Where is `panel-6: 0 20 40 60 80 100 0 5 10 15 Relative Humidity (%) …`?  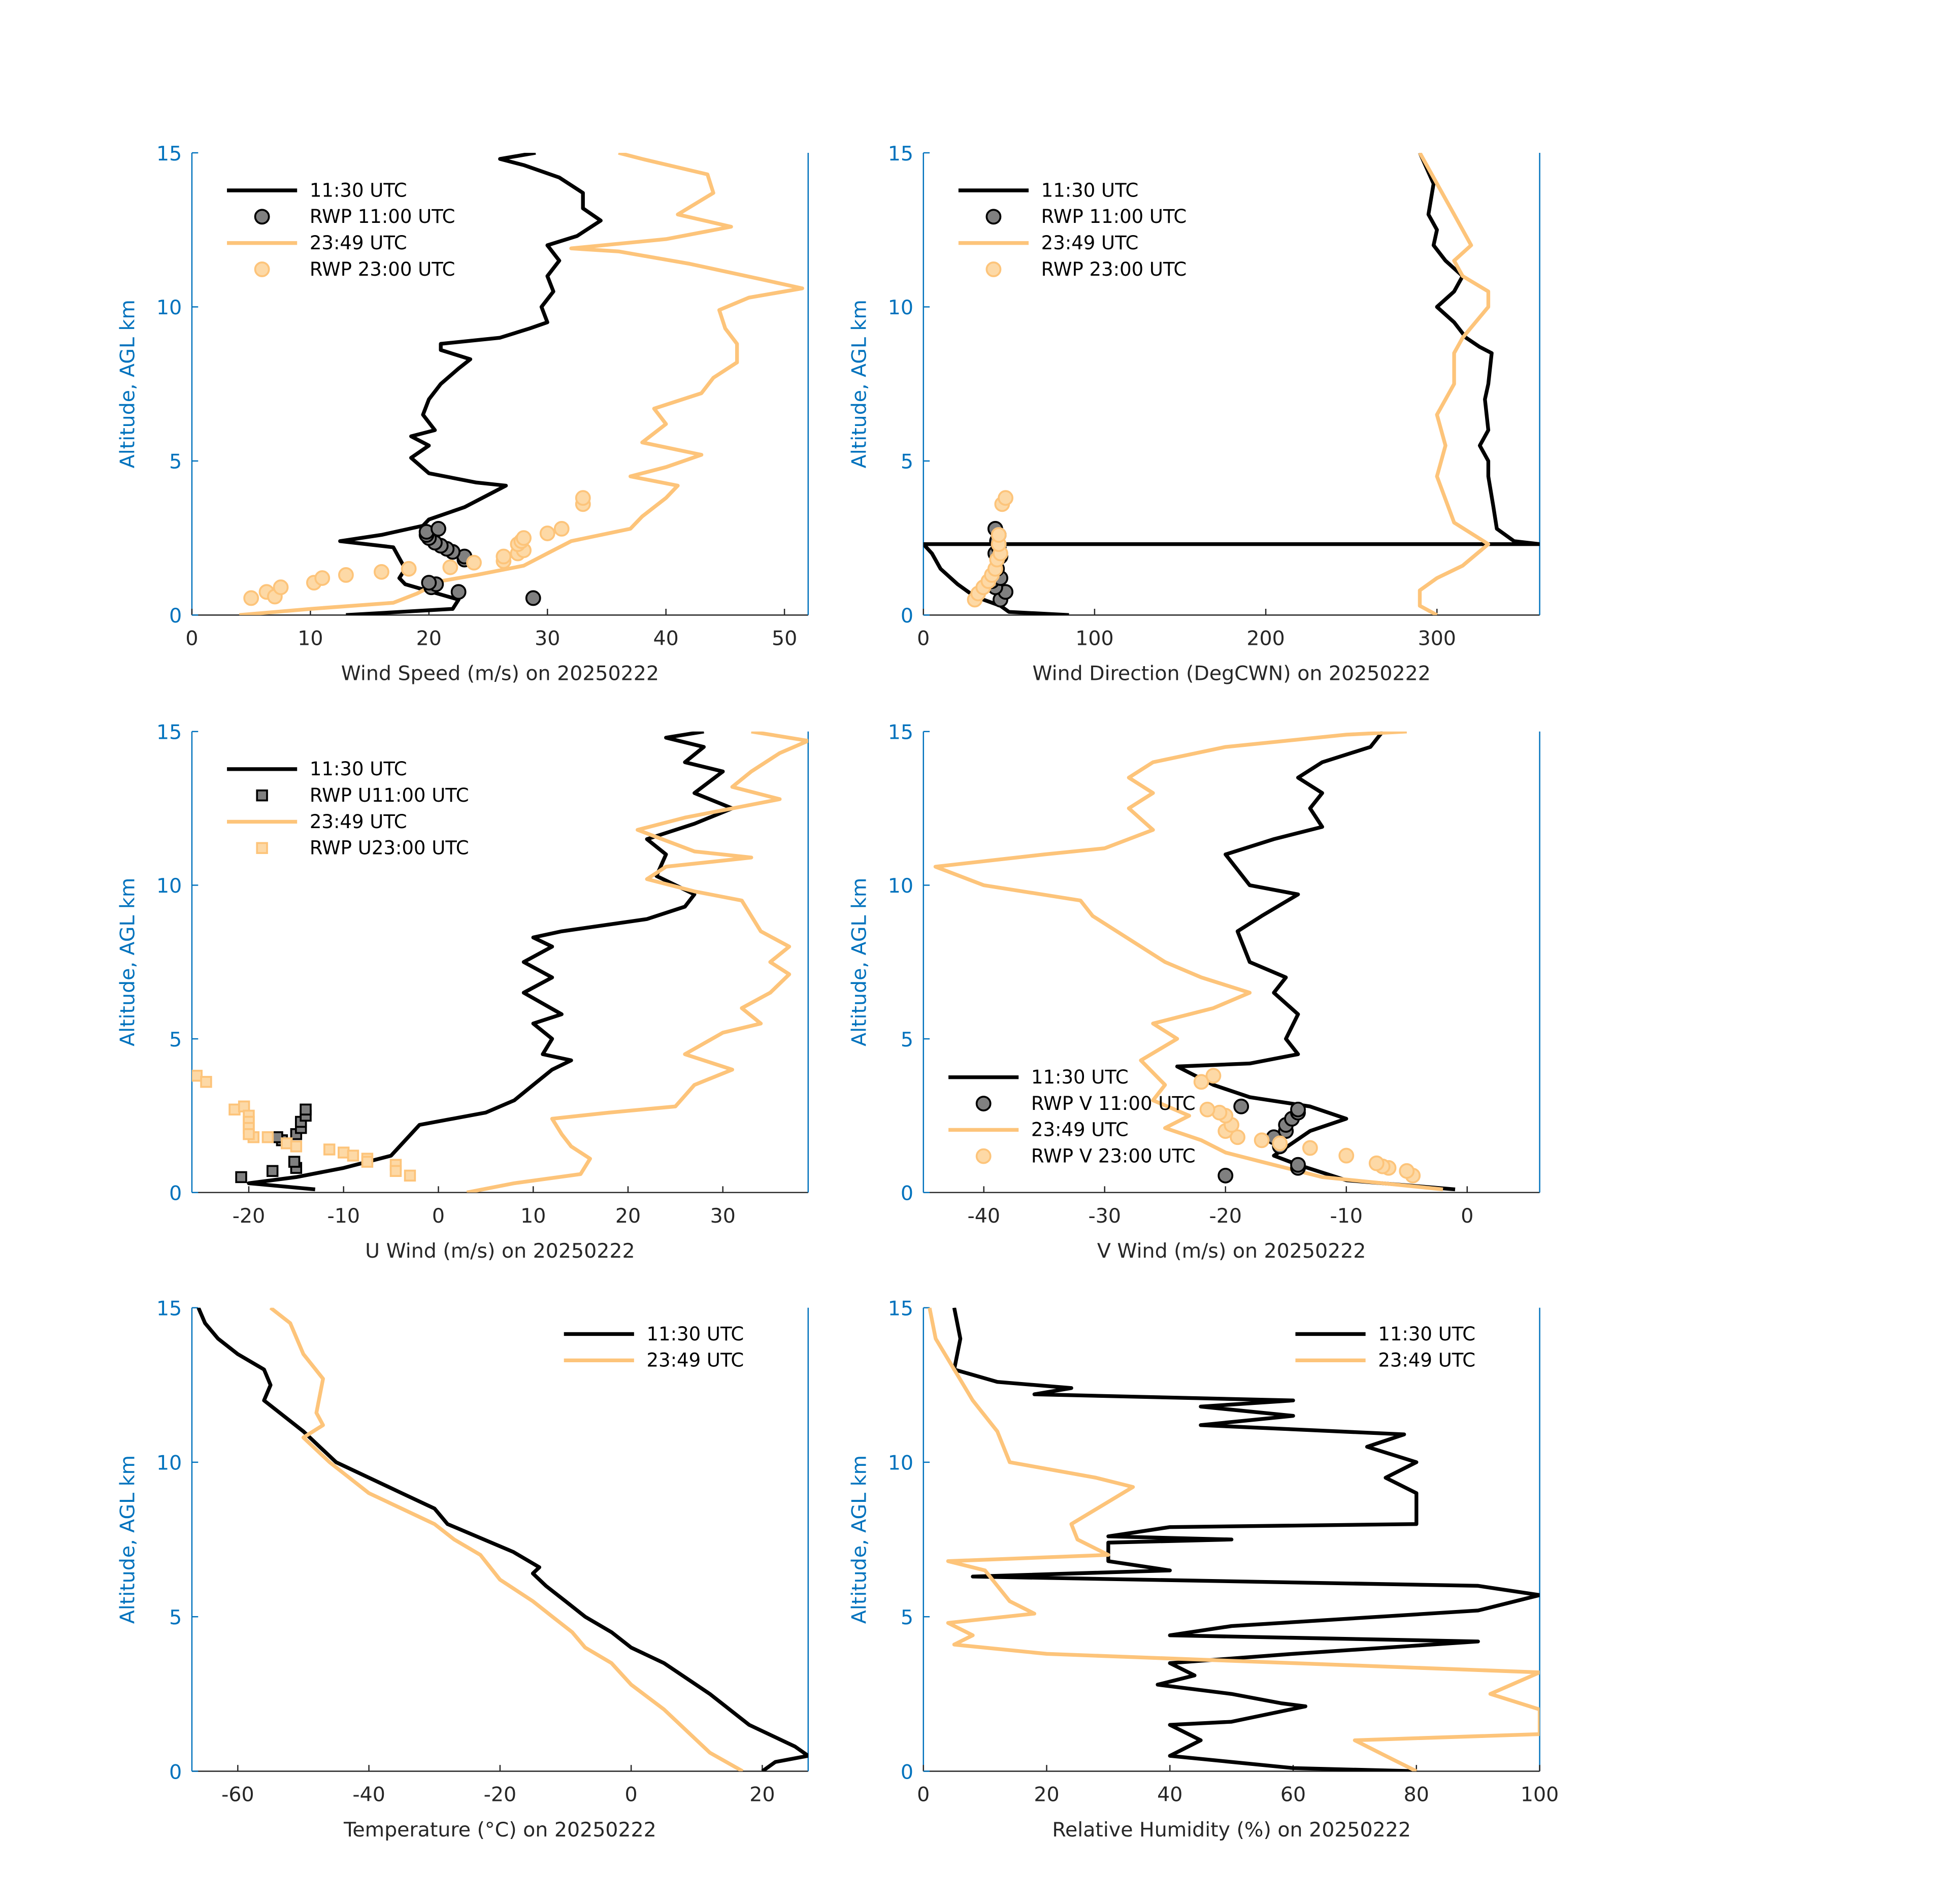 panel-6: 0 20 40 60 80 100 0 5 10 15 Relative Humidity (%) … is located at coordinates (1203, 1569).